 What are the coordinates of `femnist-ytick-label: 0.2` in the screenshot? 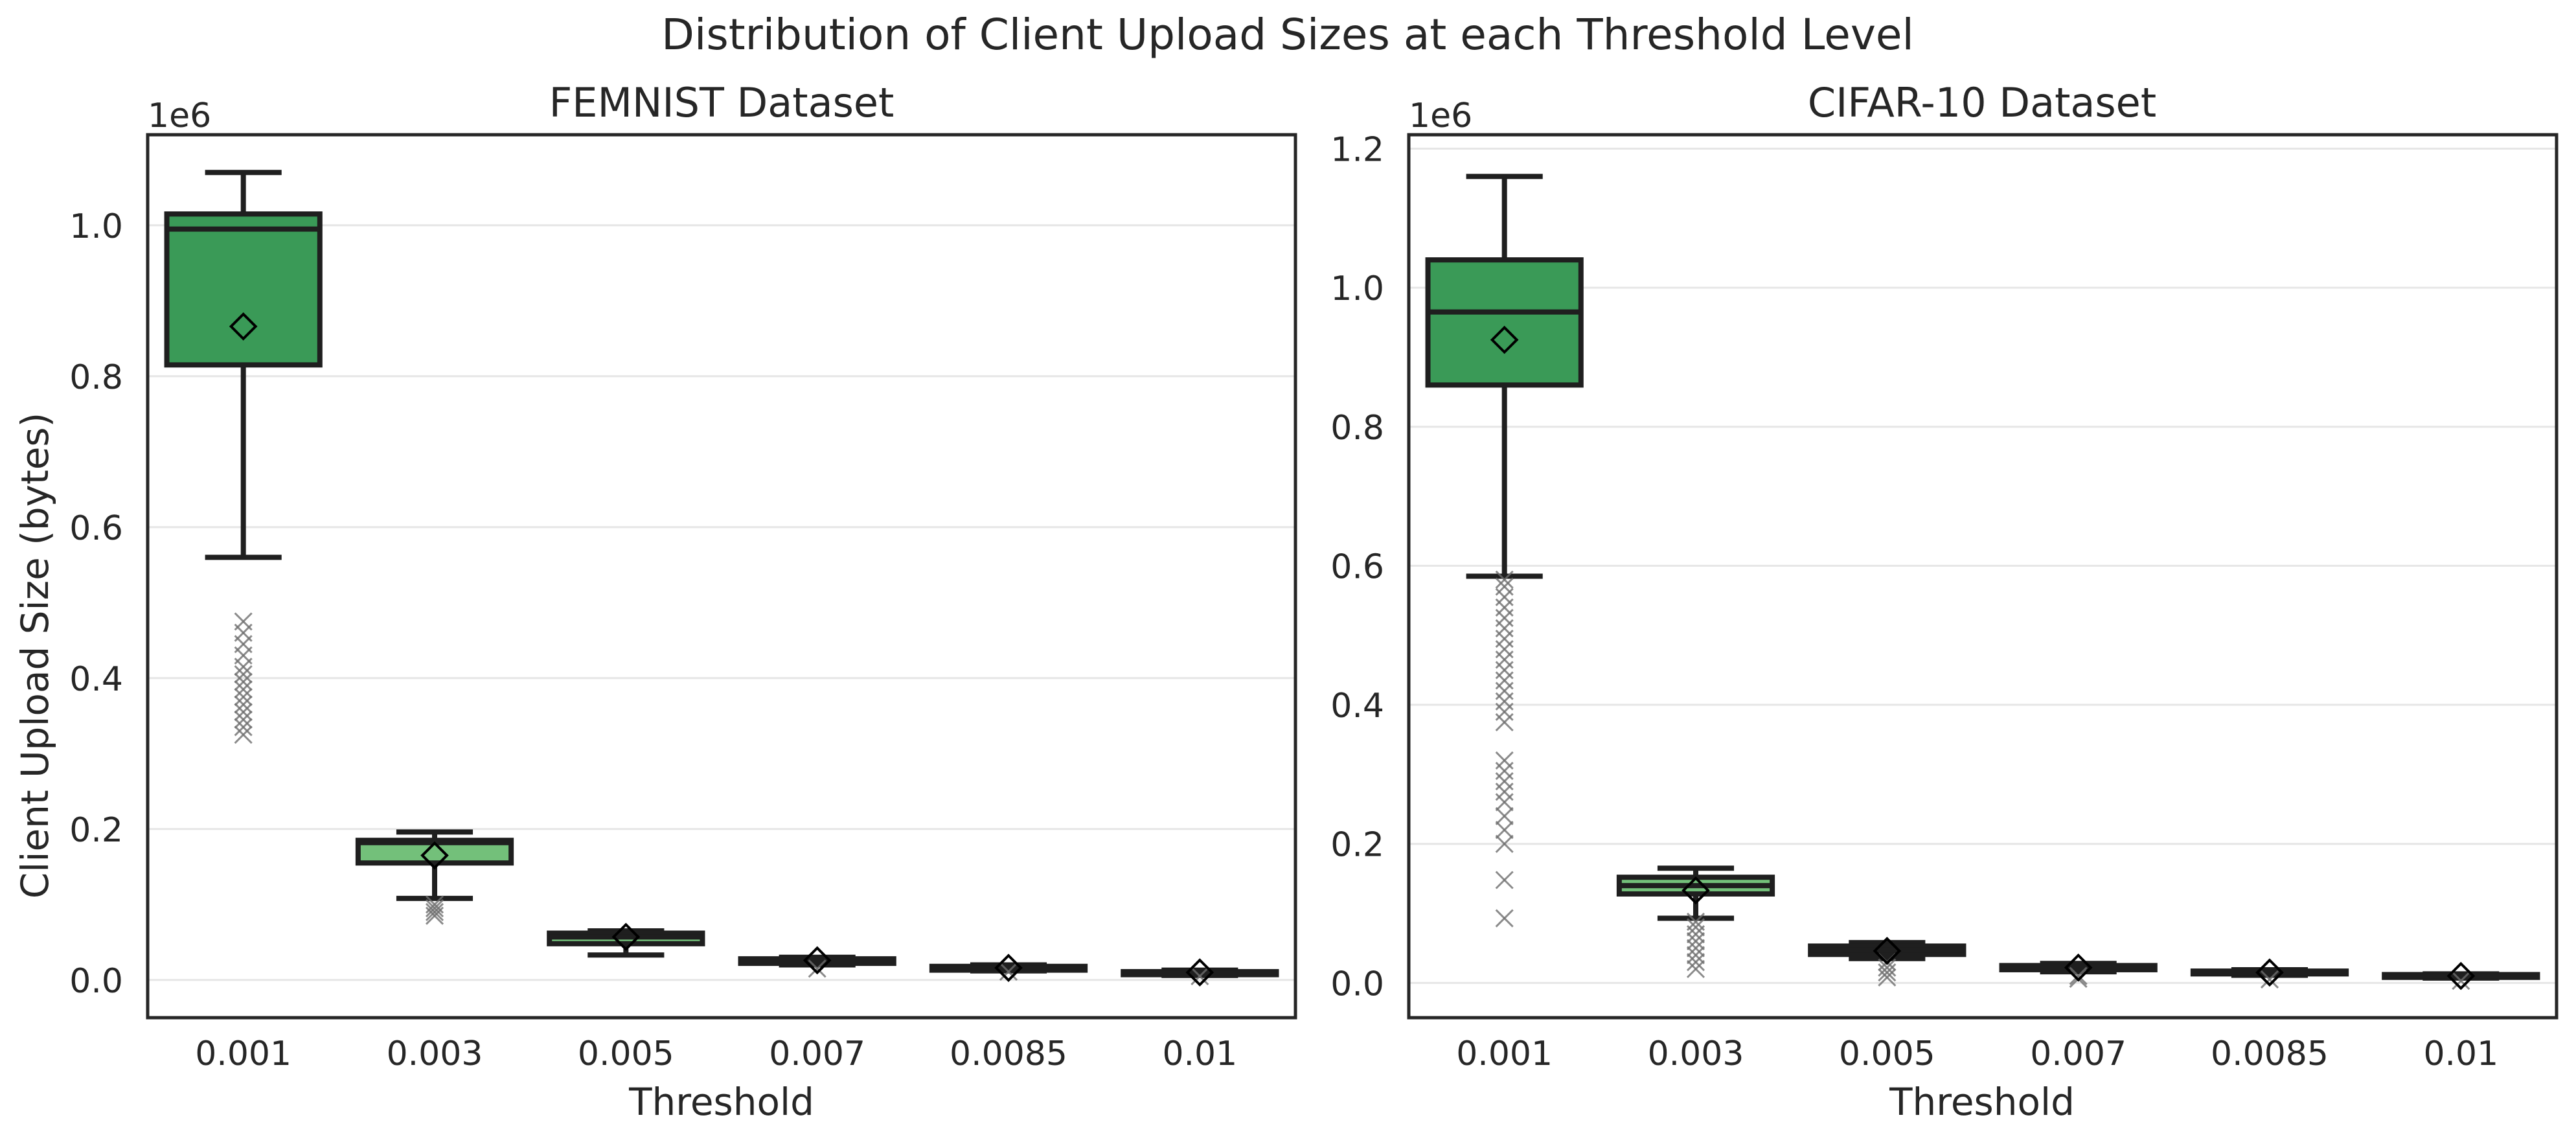 It's located at (96, 830).